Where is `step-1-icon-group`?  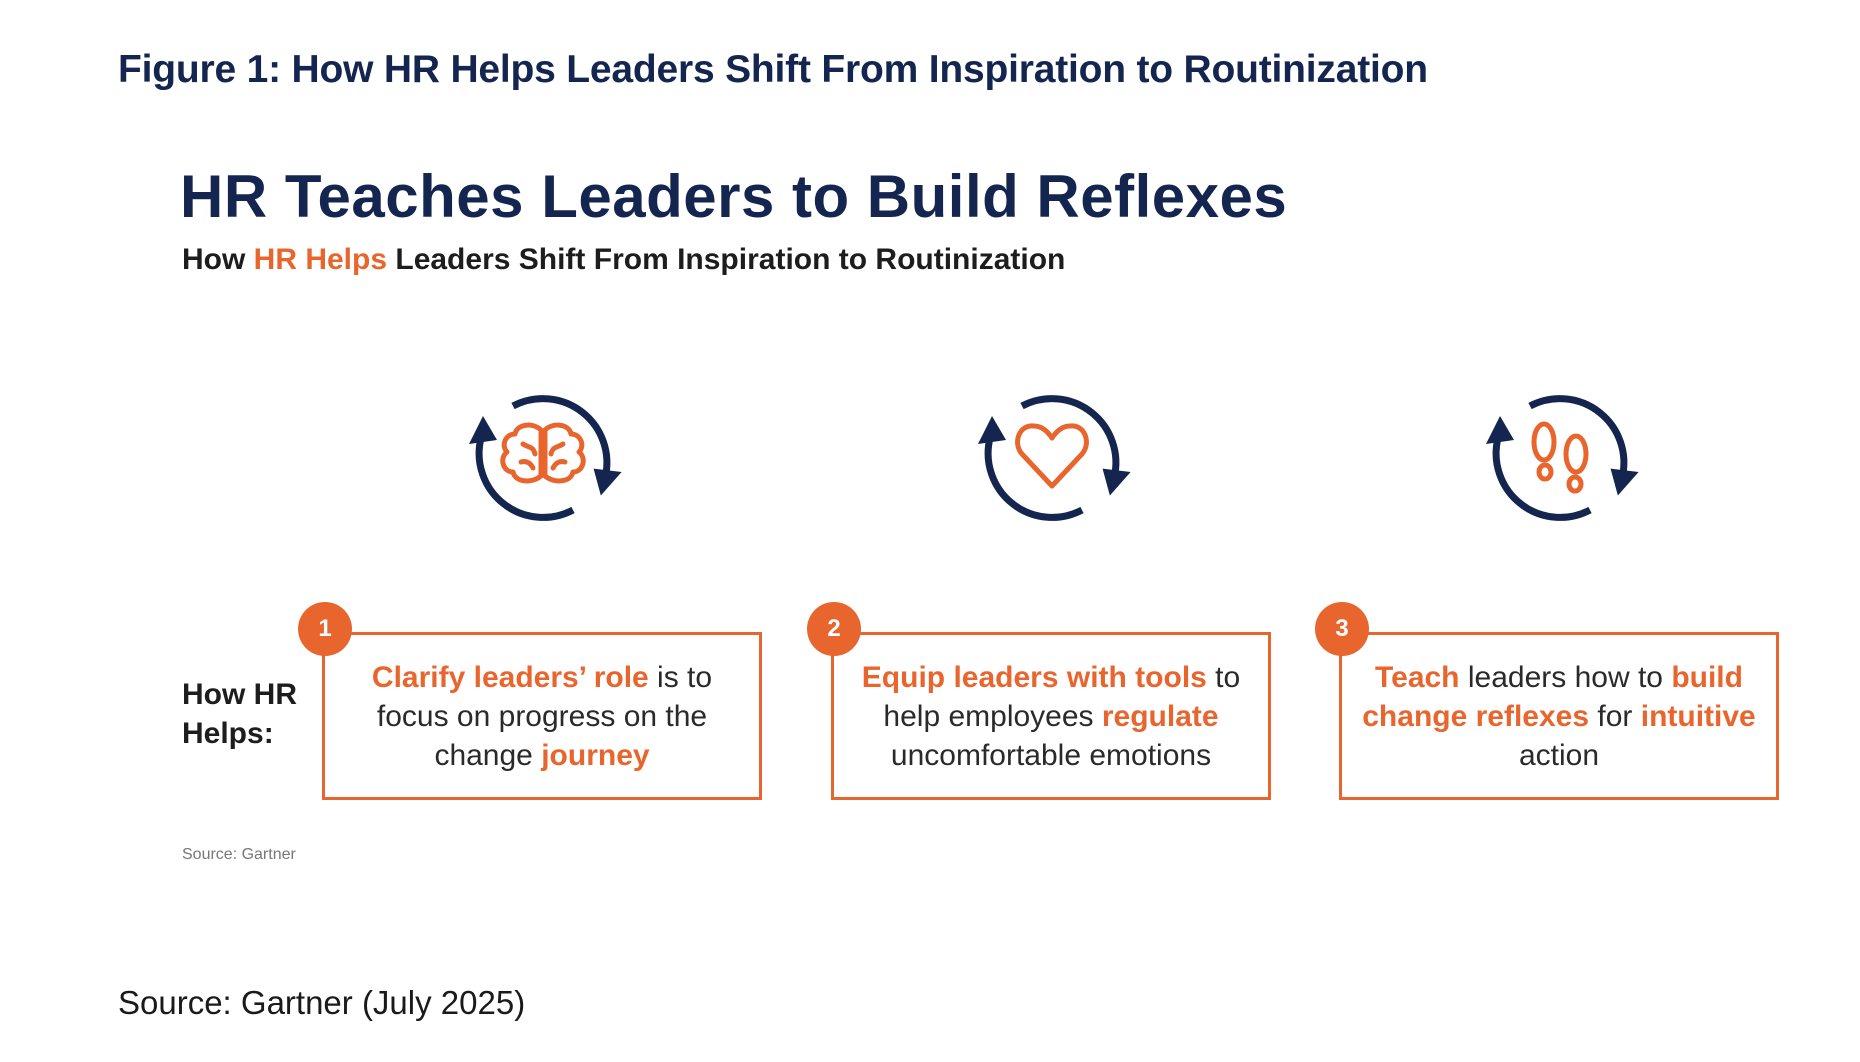
step-1-icon-group is located at coordinates (543, 458).